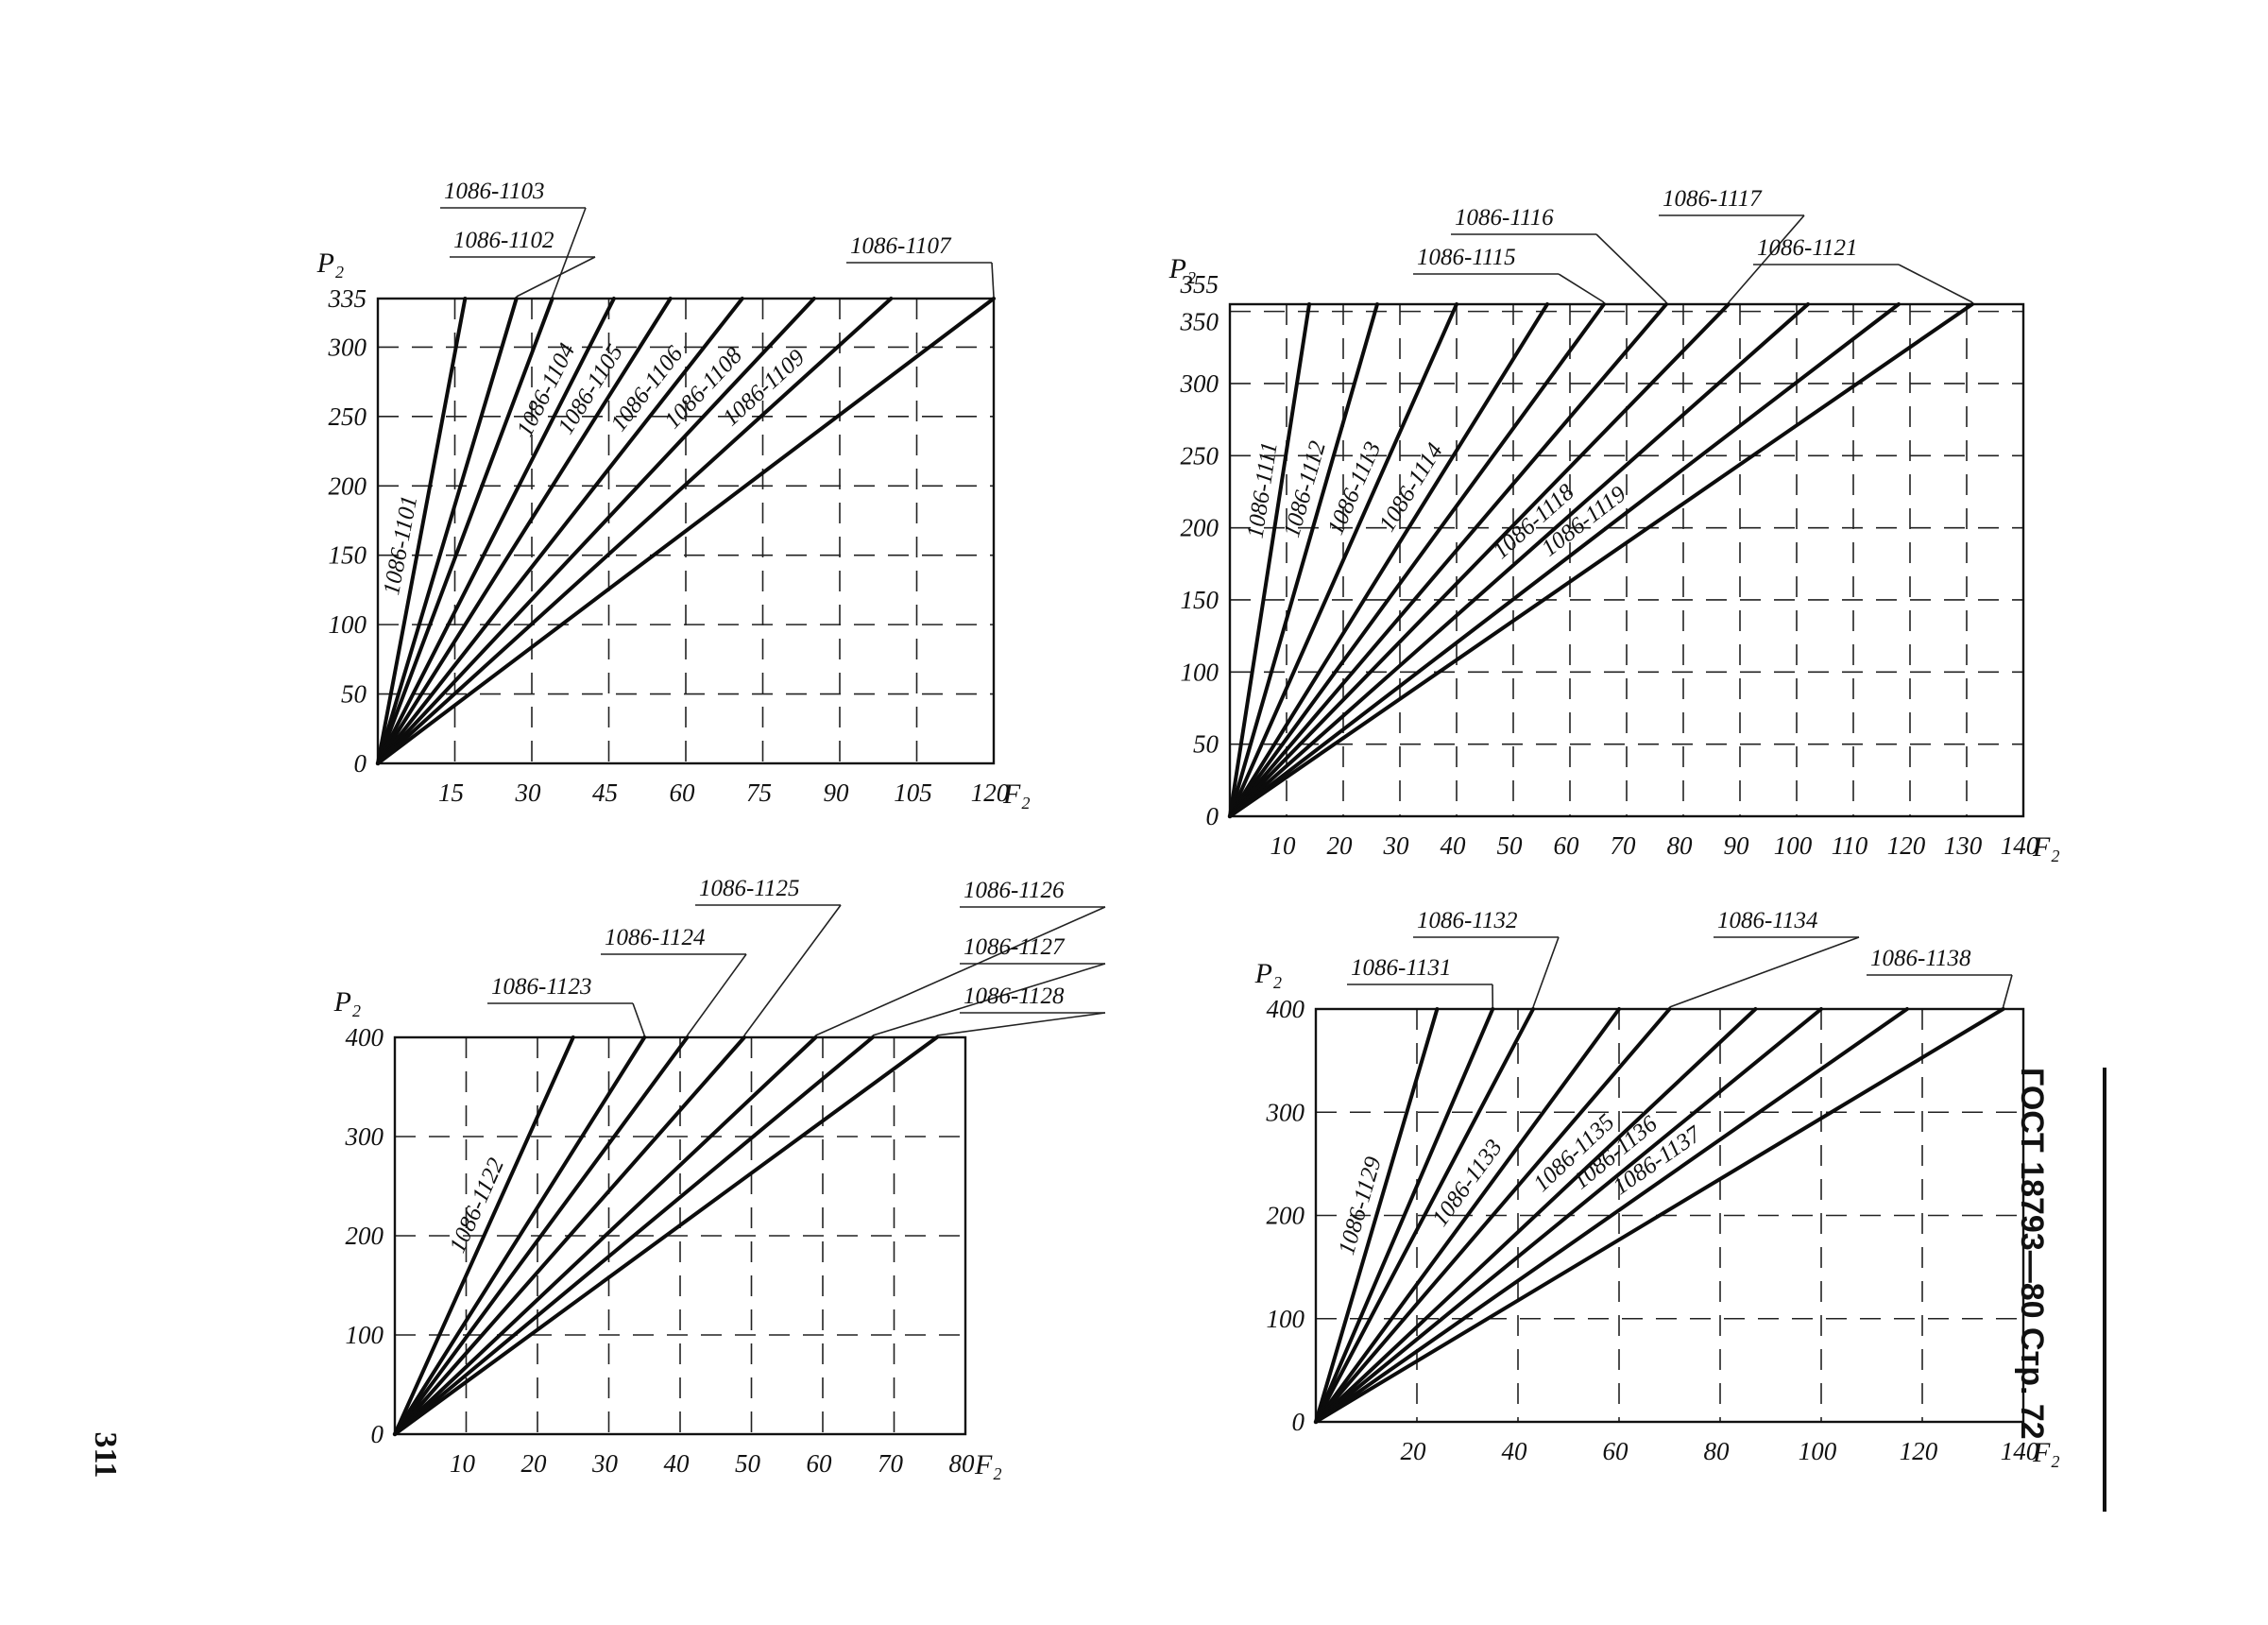 The width and height of the screenshot is (2268, 1625). I want to click on x-tick-label: 120, so click(1919, 1451).